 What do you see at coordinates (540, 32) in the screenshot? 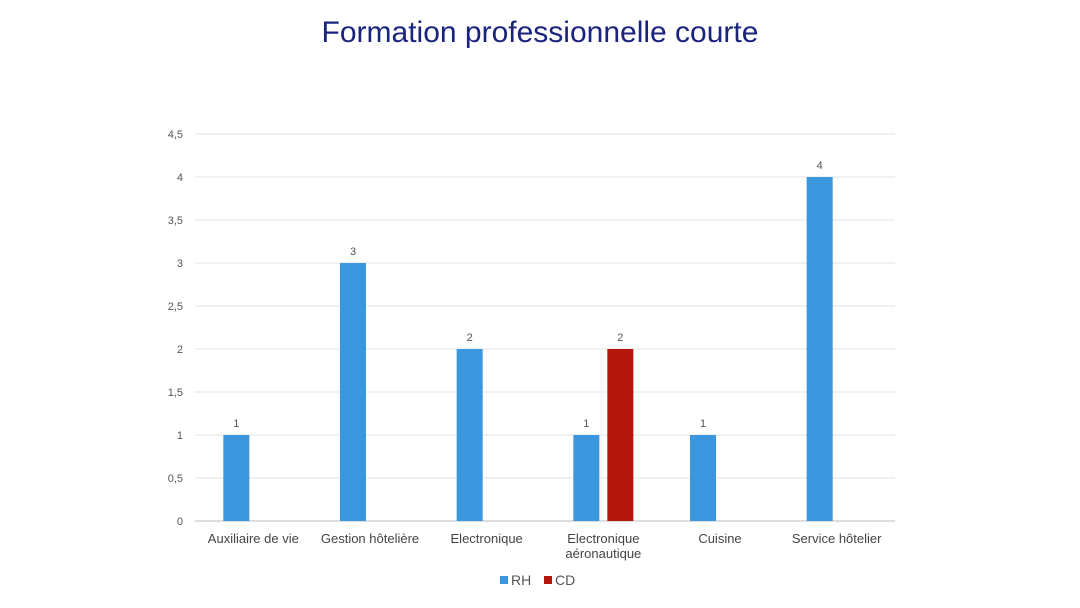
I see `chart-title: Formation professionnelle courte` at bounding box center [540, 32].